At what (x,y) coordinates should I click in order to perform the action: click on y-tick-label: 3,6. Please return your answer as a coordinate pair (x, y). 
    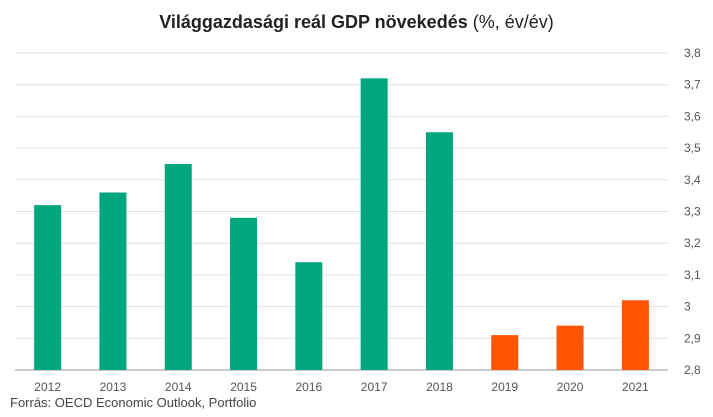
    Looking at the image, I should click on (692, 116).